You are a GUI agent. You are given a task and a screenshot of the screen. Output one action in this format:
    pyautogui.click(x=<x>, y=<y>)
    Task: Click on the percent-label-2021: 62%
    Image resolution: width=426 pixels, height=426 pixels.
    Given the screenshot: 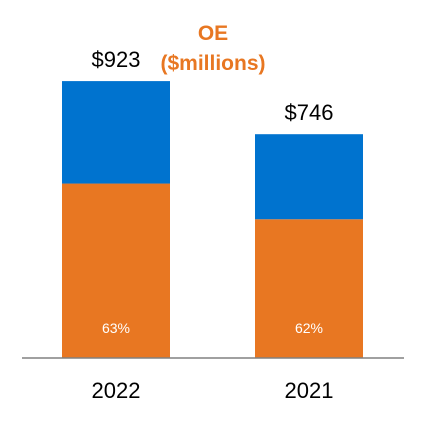 What is the action you would take?
    pyautogui.click(x=309, y=328)
    